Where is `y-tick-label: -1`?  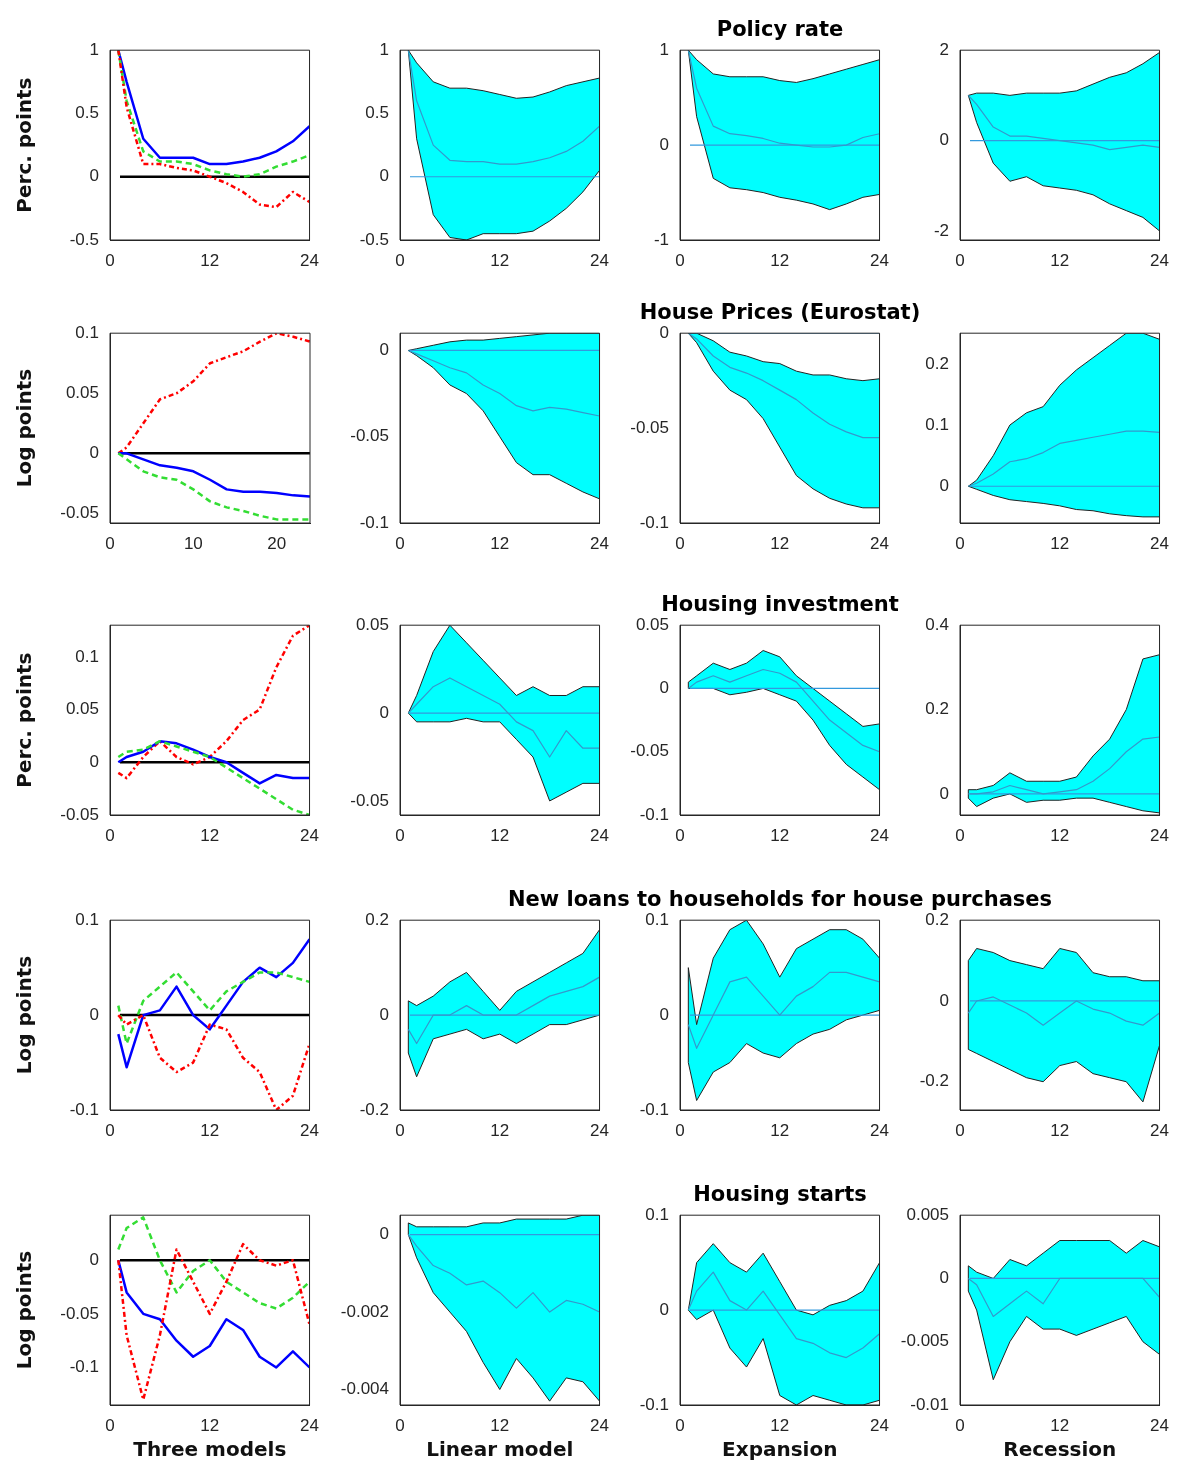
y-tick-label: -1 is located at coordinates (661, 239).